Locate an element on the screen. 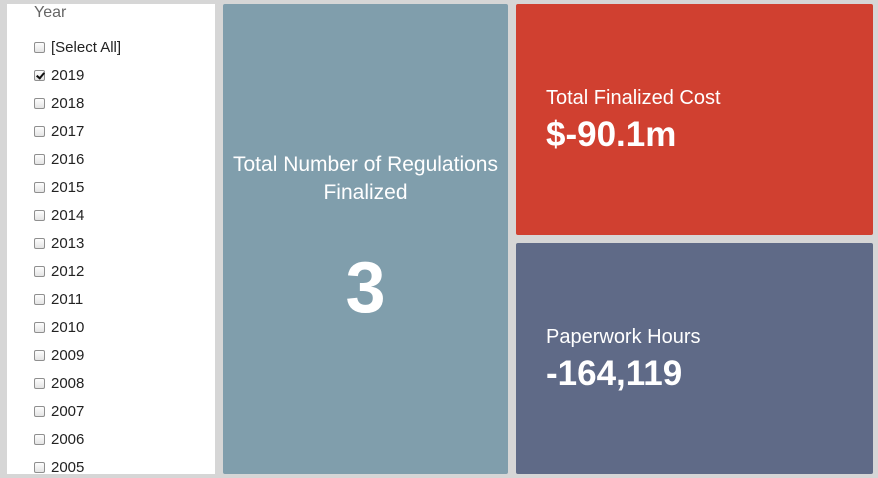  year-filter-item: 2005 is located at coordinates (77, 463).